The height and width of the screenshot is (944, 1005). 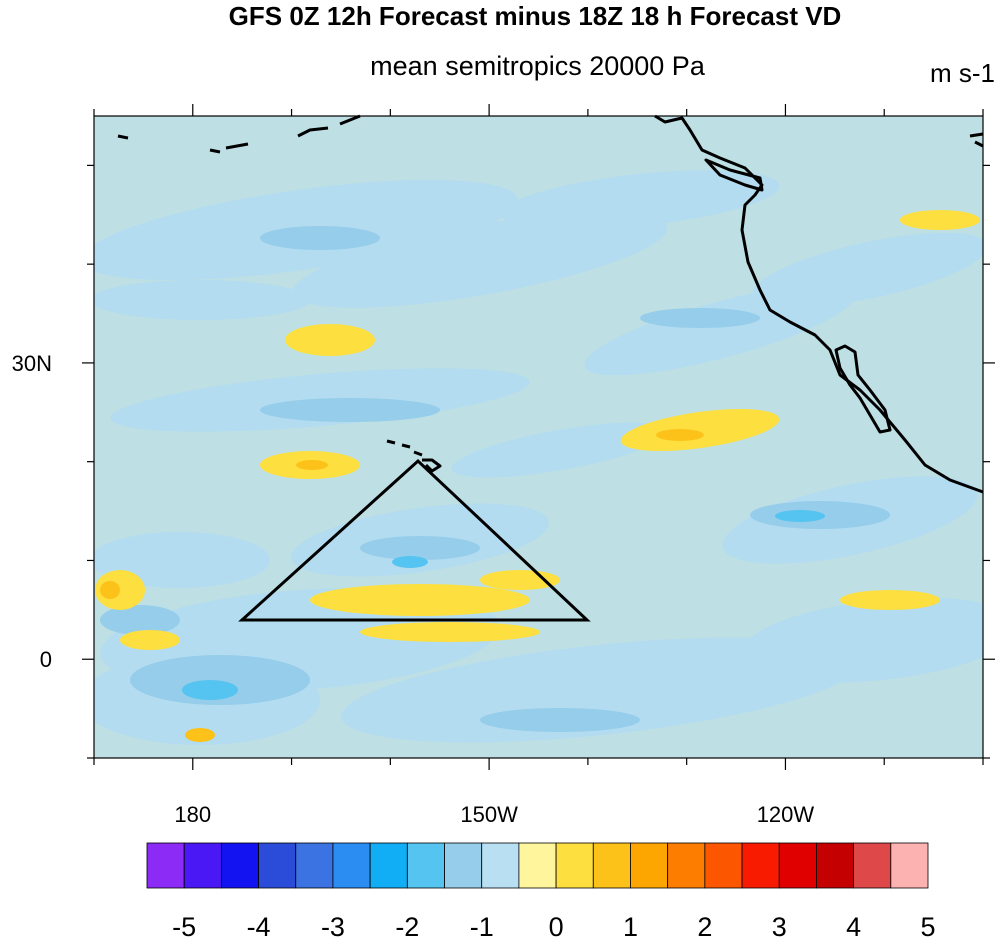 What do you see at coordinates (192, 814) in the screenshot?
I see `x-tick-label: 180` at bounding box center [192, 814].